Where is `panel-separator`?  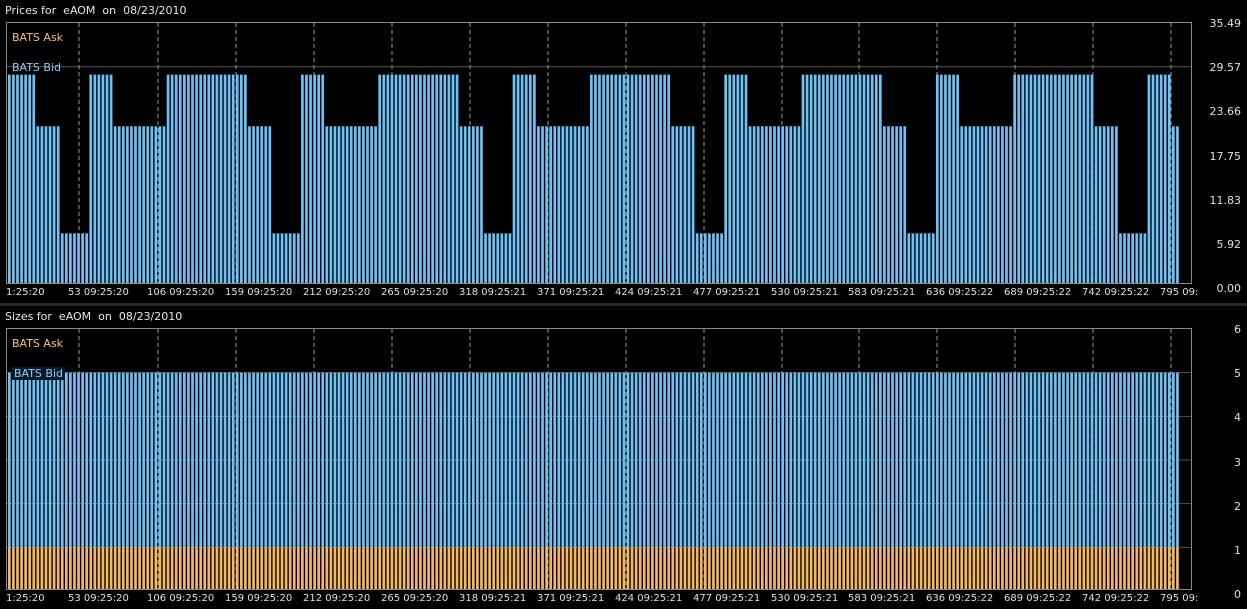 panel-separator is located at coordinates (623, 304).